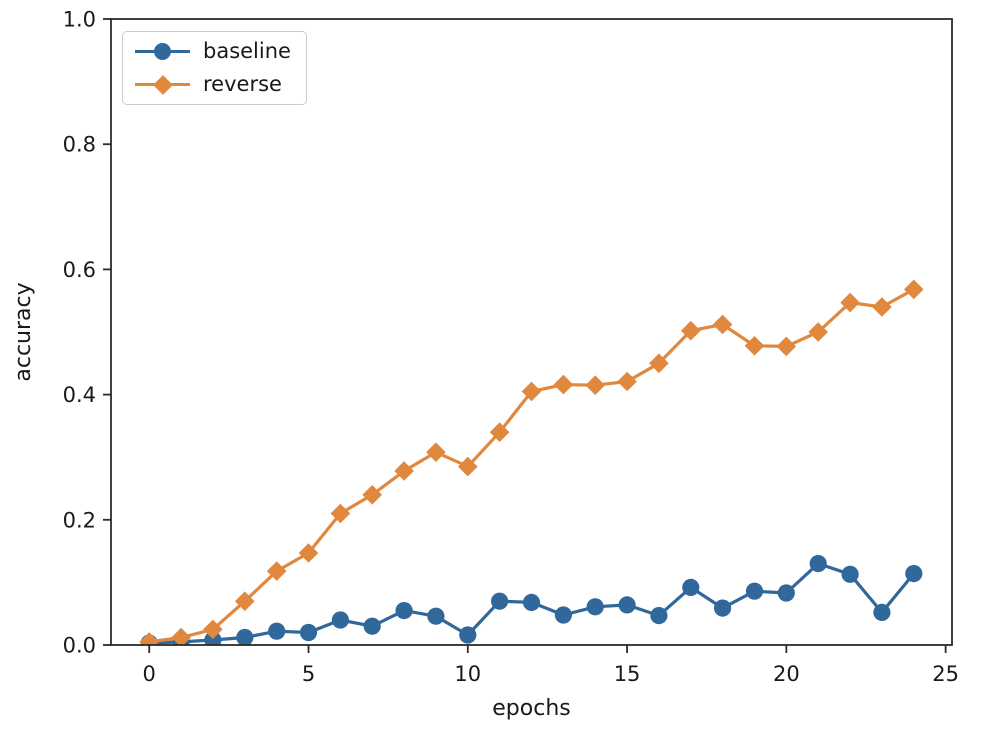 The width and height of the screenshot is (992, 734). I want to click on y-tick-label: 1.0, so click(79, 20).